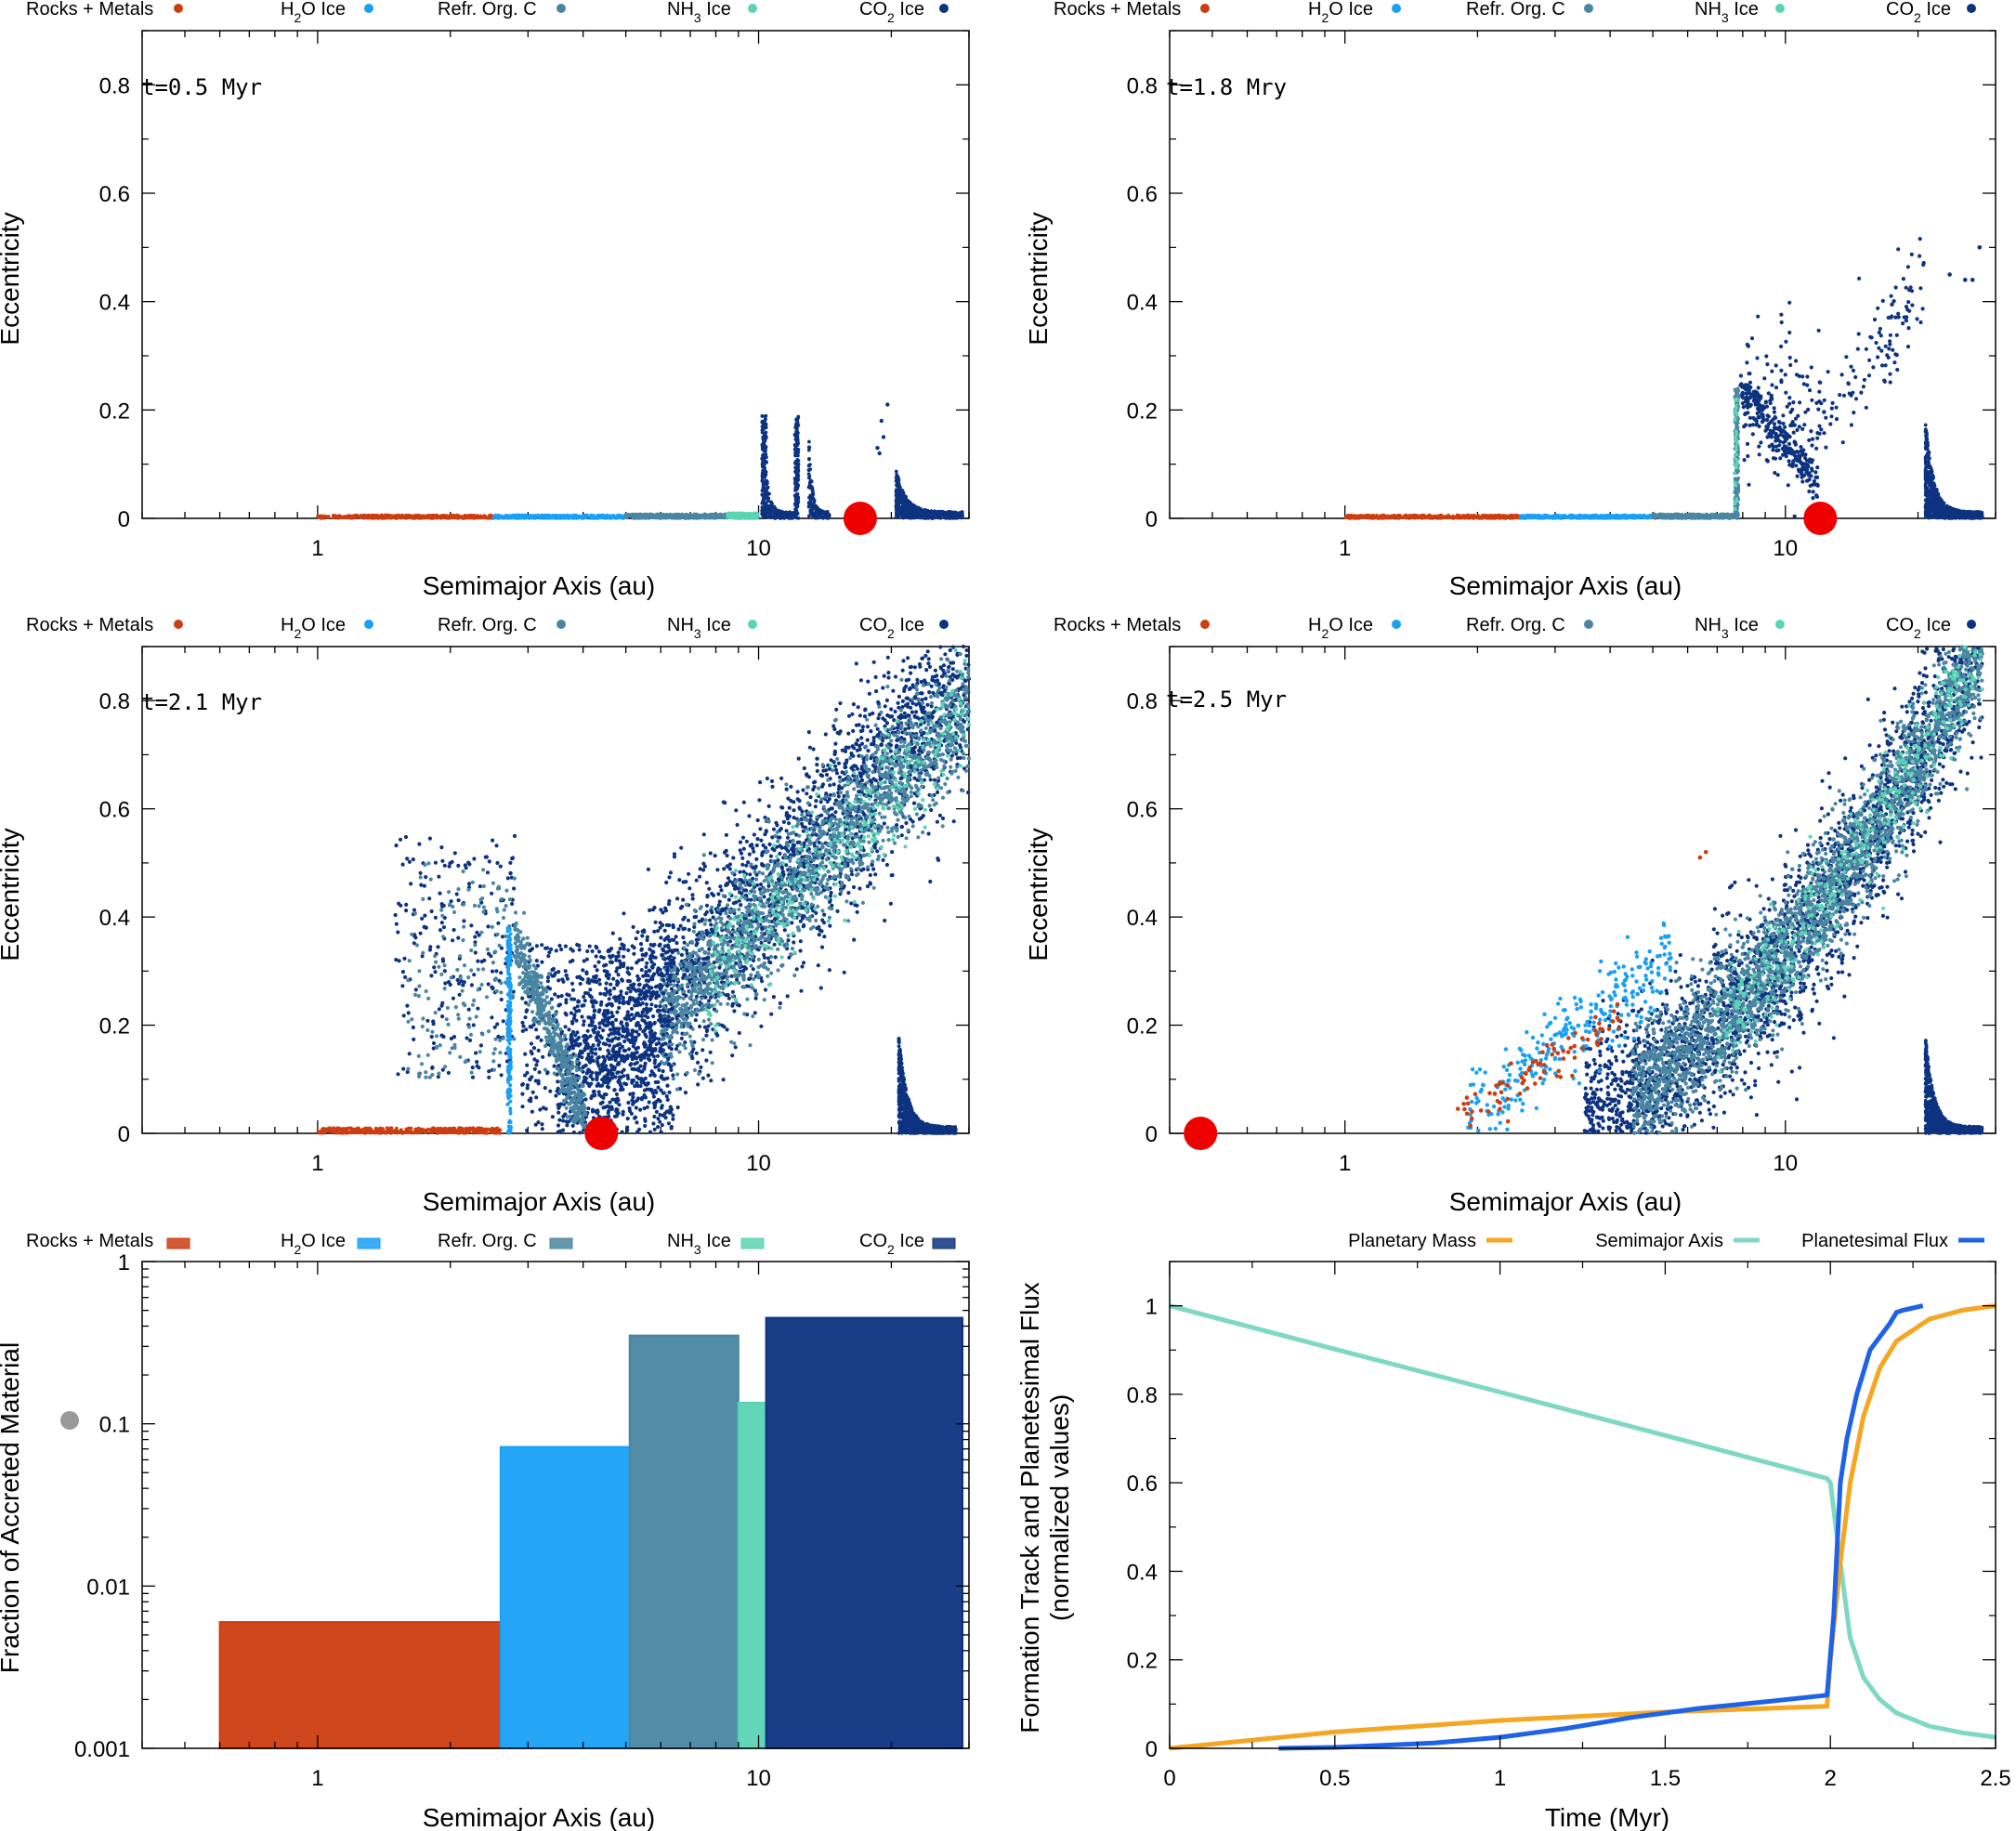 The height and width of the screenshot is (1831, 2016). Describe the element at coordinates (561, 8) in the screenshot. I see `legend-refr-marker` at that location.